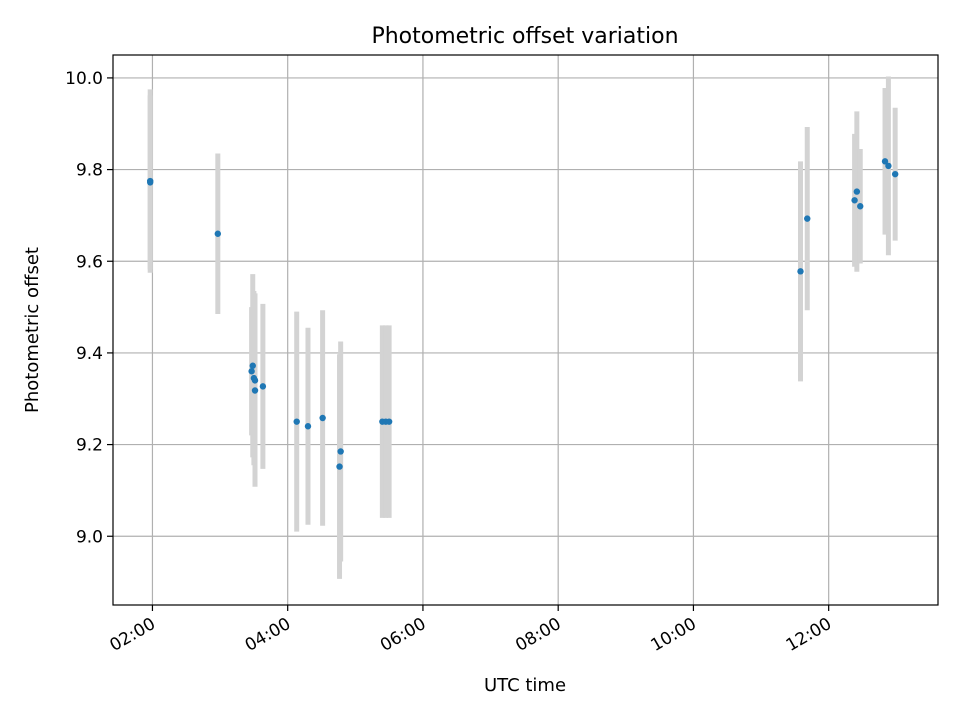  I want to click on x-axis-title: UTC time, so click(525, 685).